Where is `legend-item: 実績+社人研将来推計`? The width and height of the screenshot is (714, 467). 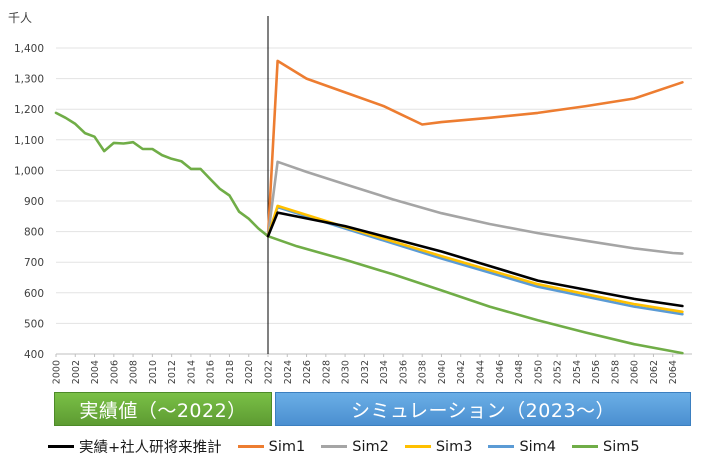 legend-item: 実績+社人研将来推計 is located at coordinates (135, 446).